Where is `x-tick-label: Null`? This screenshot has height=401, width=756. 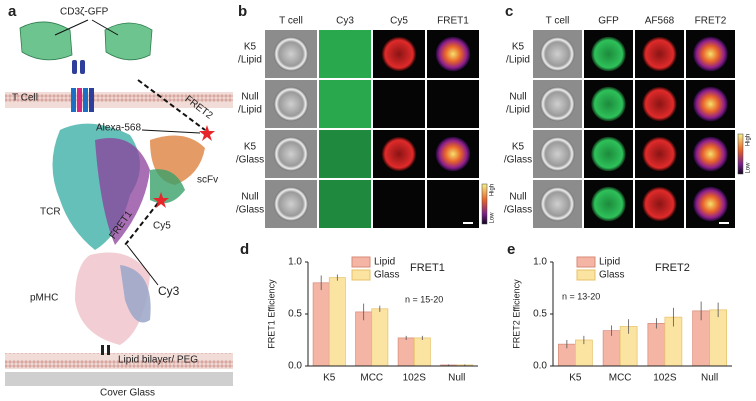 x-tick-label: Null is located at coordinates (456, 378).